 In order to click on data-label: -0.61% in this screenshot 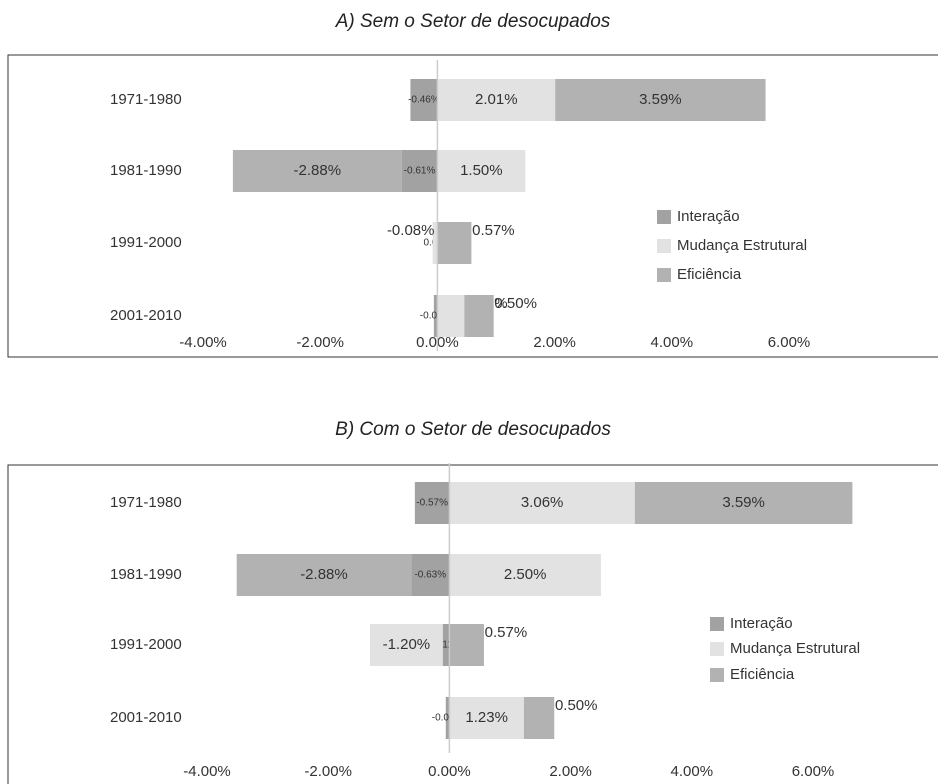, I will do `click(420, 171)`.